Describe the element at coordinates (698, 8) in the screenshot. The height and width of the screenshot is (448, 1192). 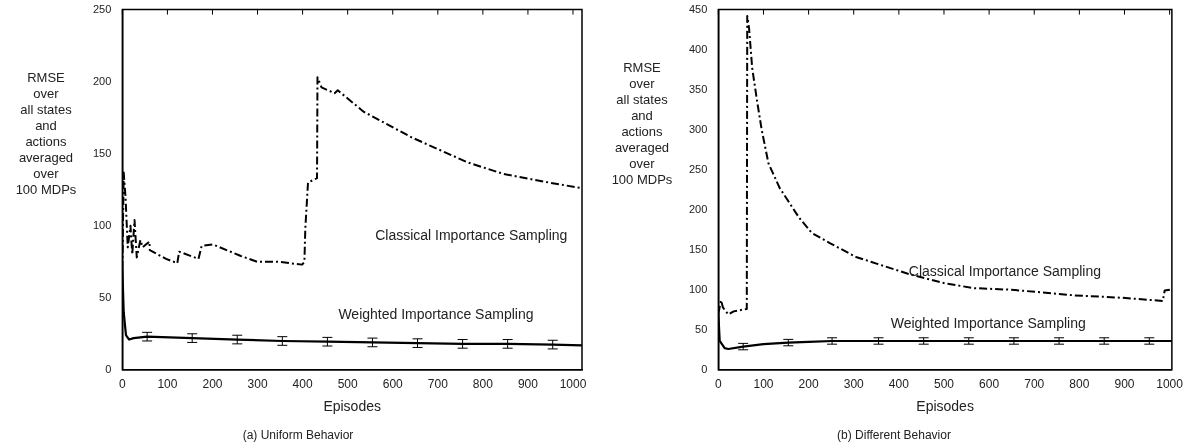
I see `y-tick-label: 450` at that location.